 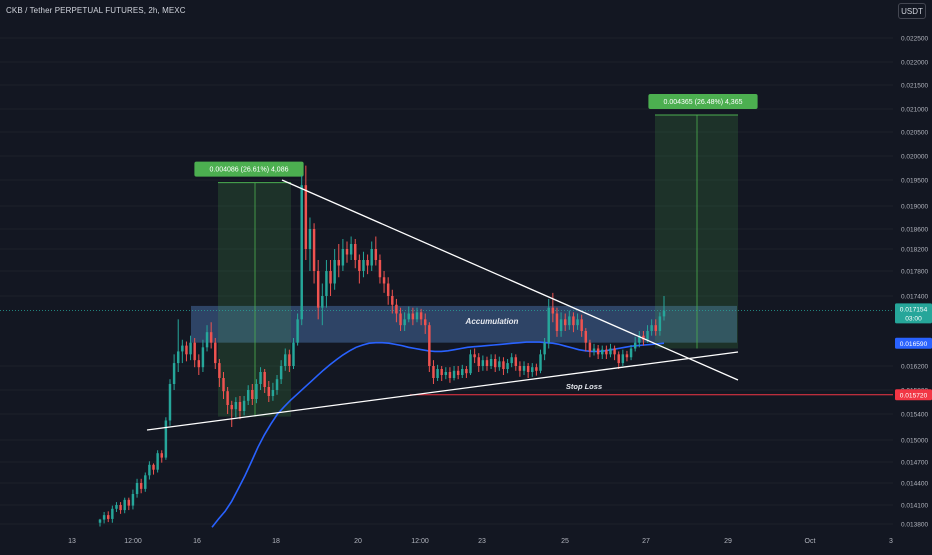 What do you see at coordinates (914, 181) in the screenshot?
I see `y-tick-label: 0.019500` at bounding box center [914, 181].